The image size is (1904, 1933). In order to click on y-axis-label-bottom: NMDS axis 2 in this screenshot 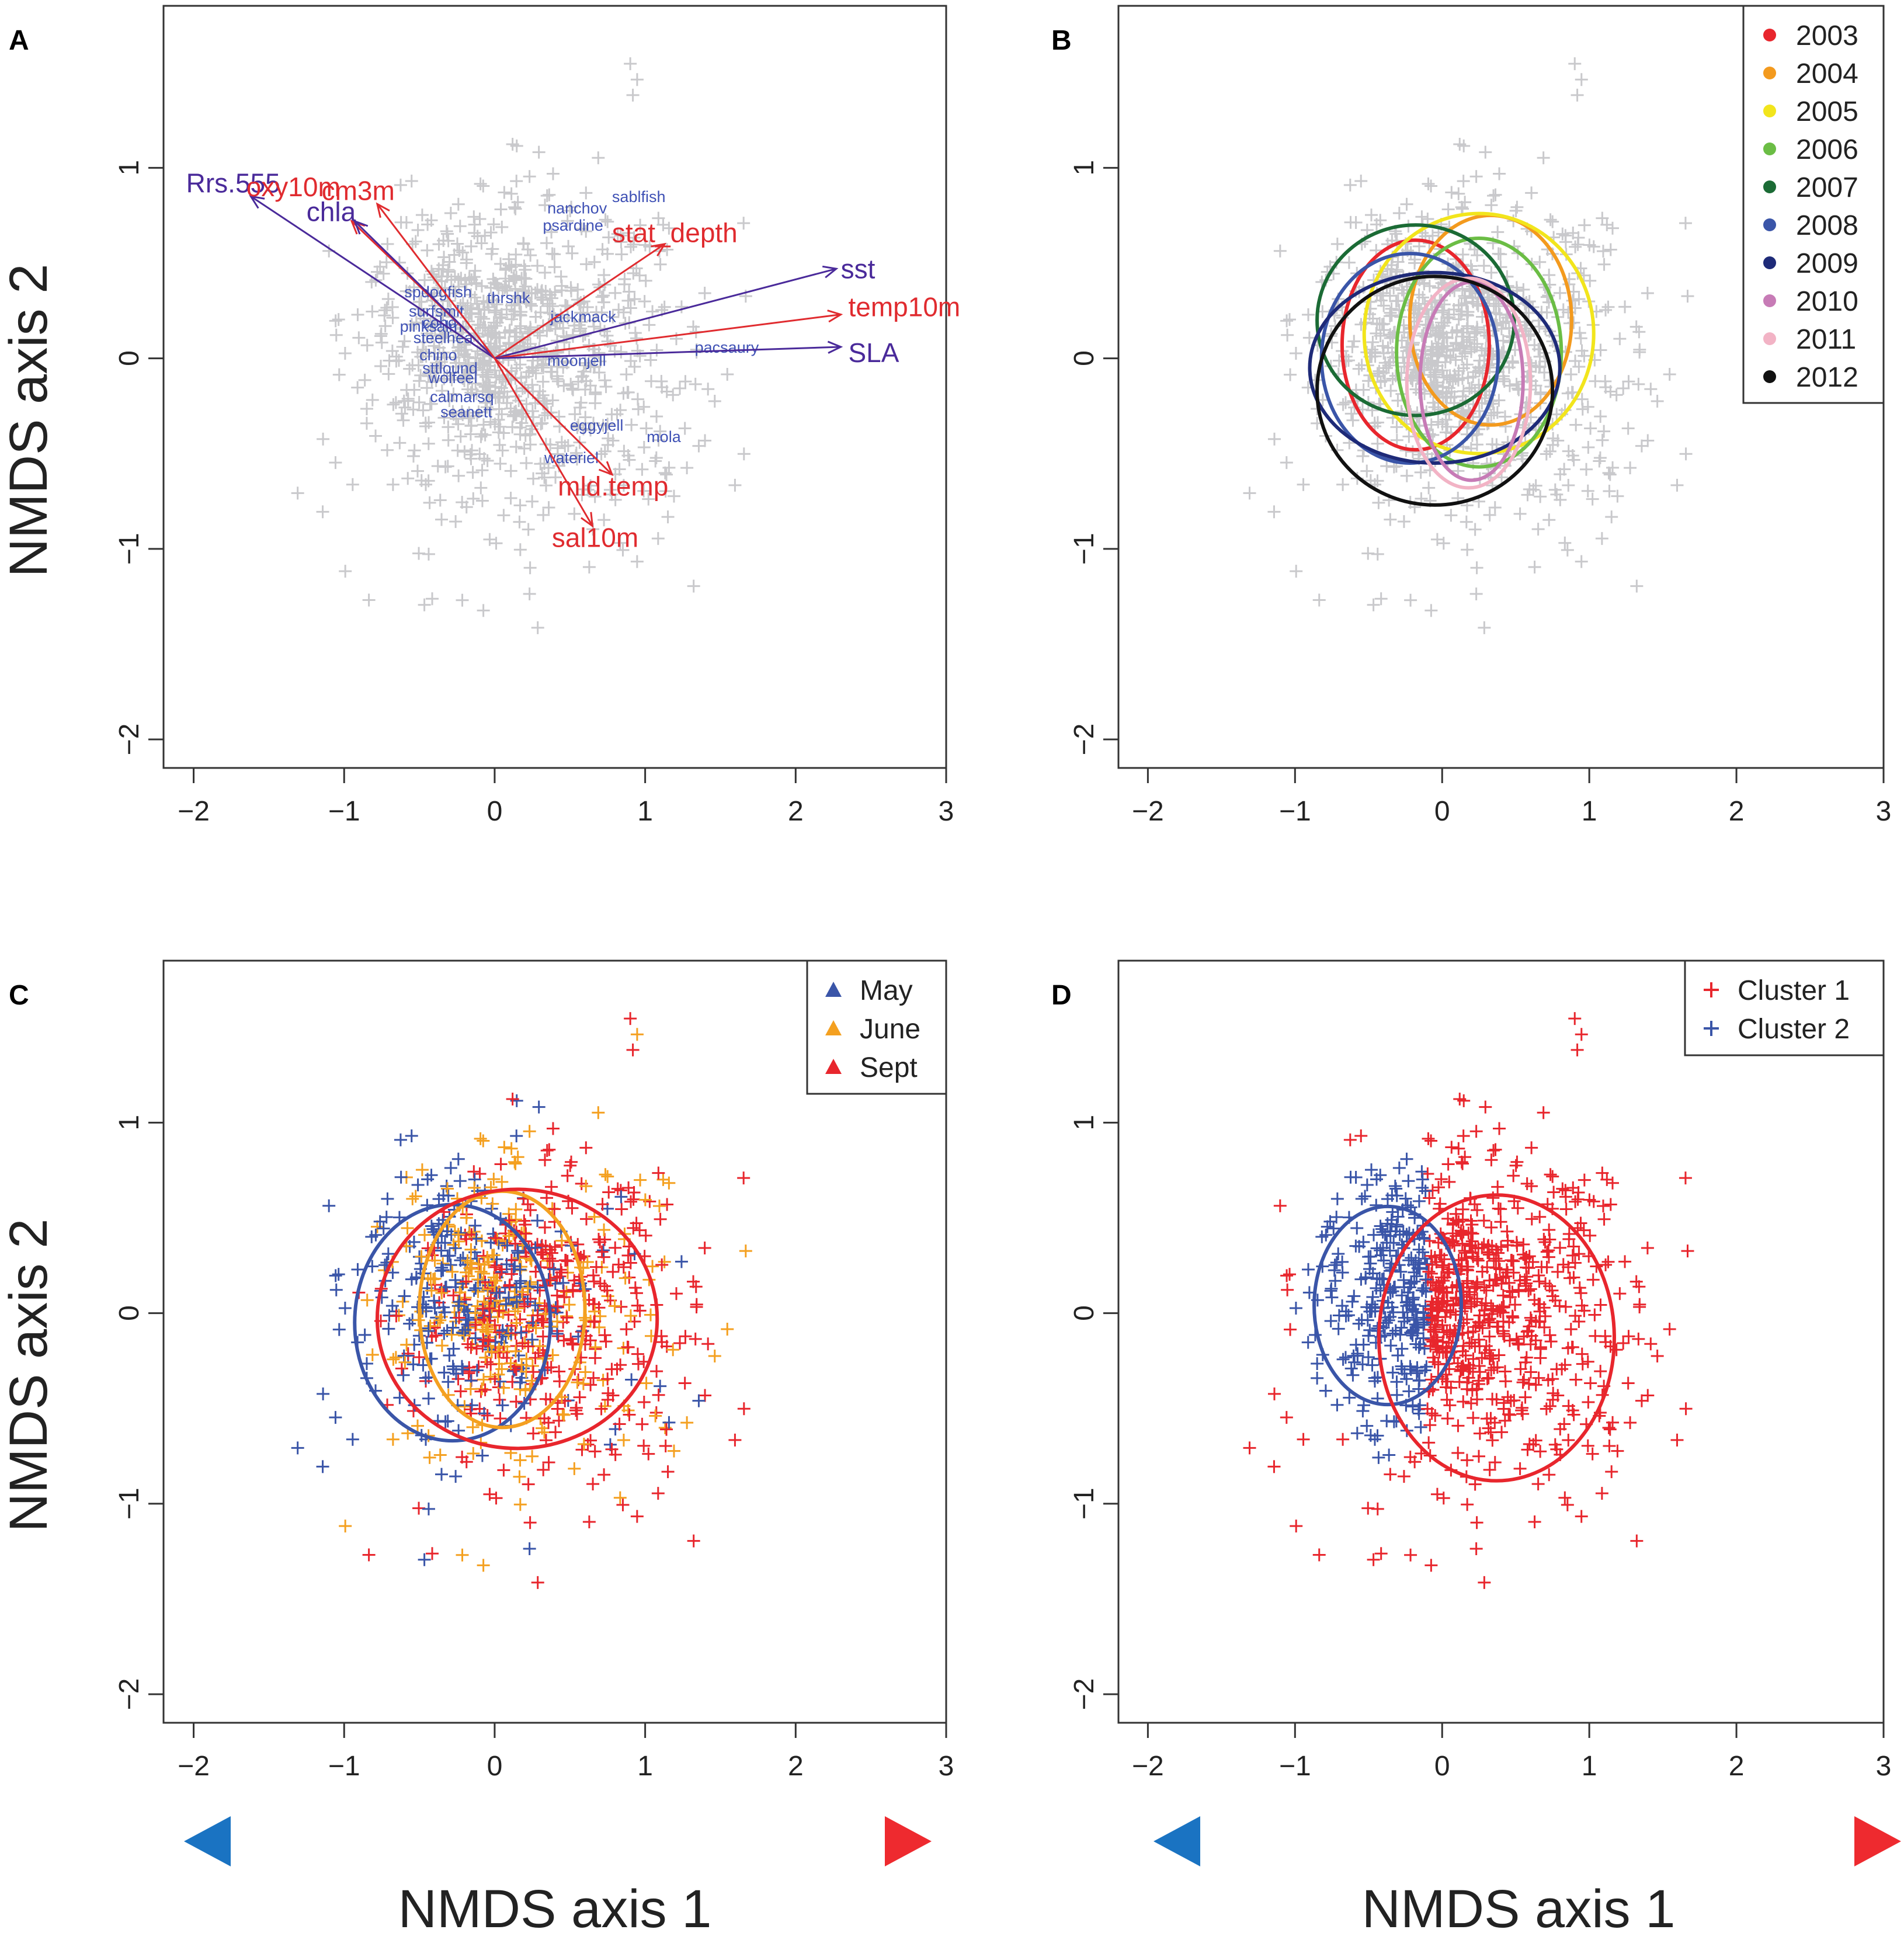, I will do `click(29, 1375)`.